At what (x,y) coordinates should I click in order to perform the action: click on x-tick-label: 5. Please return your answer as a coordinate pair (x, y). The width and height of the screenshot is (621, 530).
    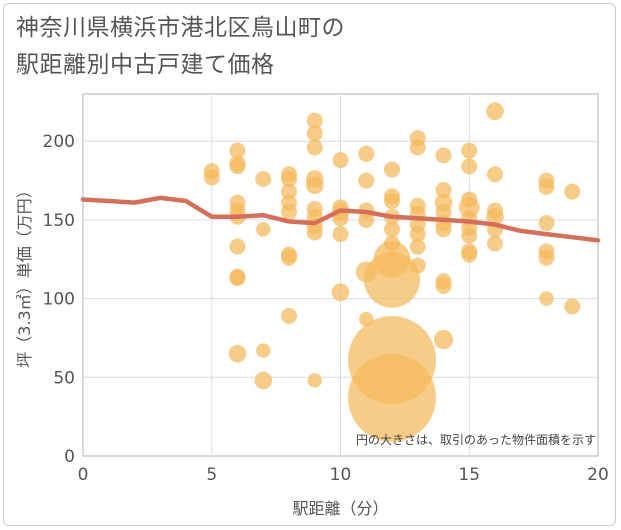
    Looking at the image, I should click on (211, 475).